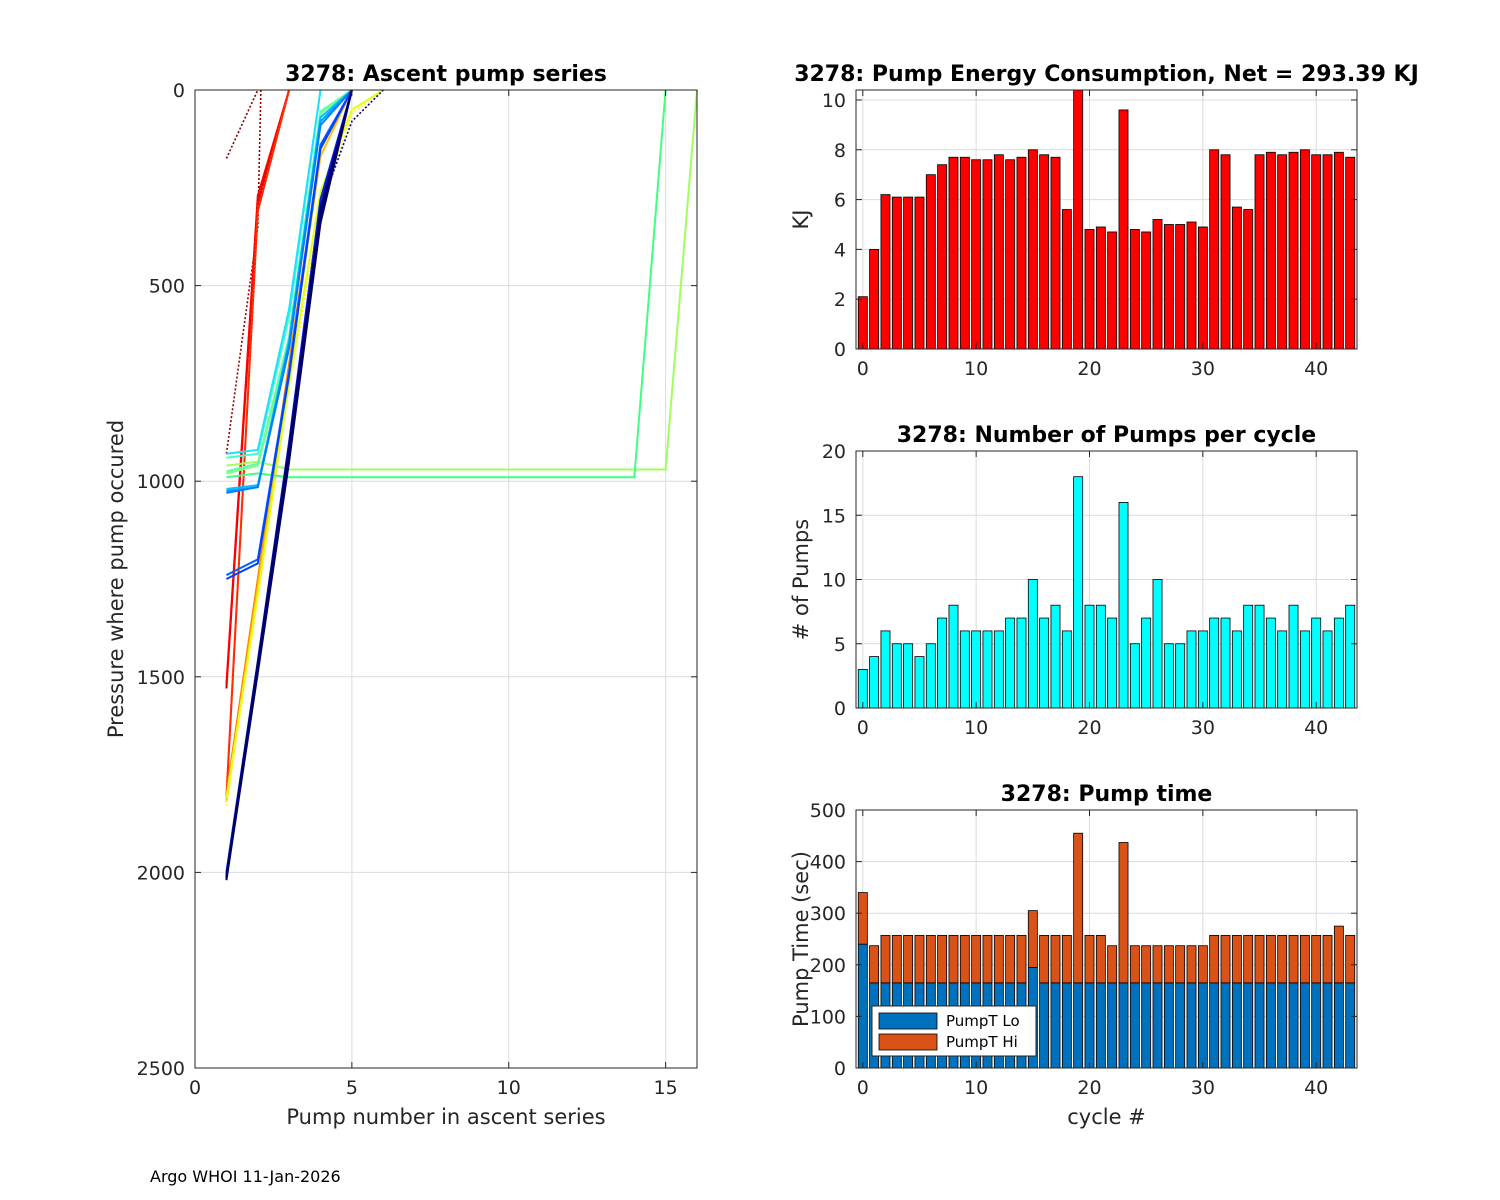  I want to click on series-line-c3, so click(258, 387).